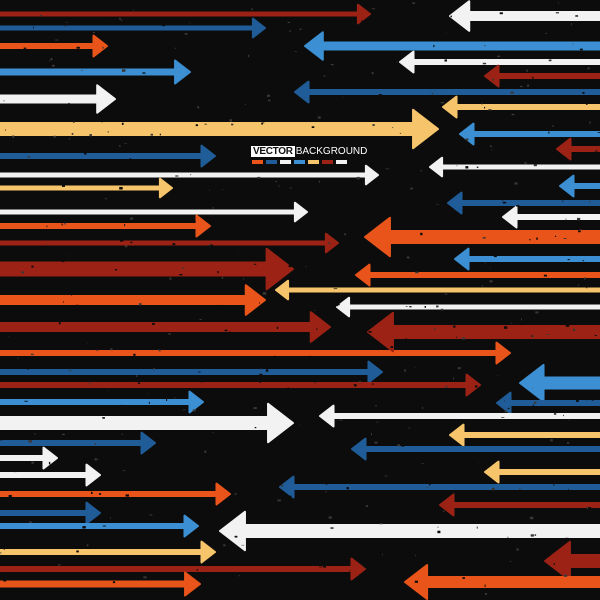 This screenshot has width=600, height=600. I want to click on left-arrow-white, so click(551, 217).